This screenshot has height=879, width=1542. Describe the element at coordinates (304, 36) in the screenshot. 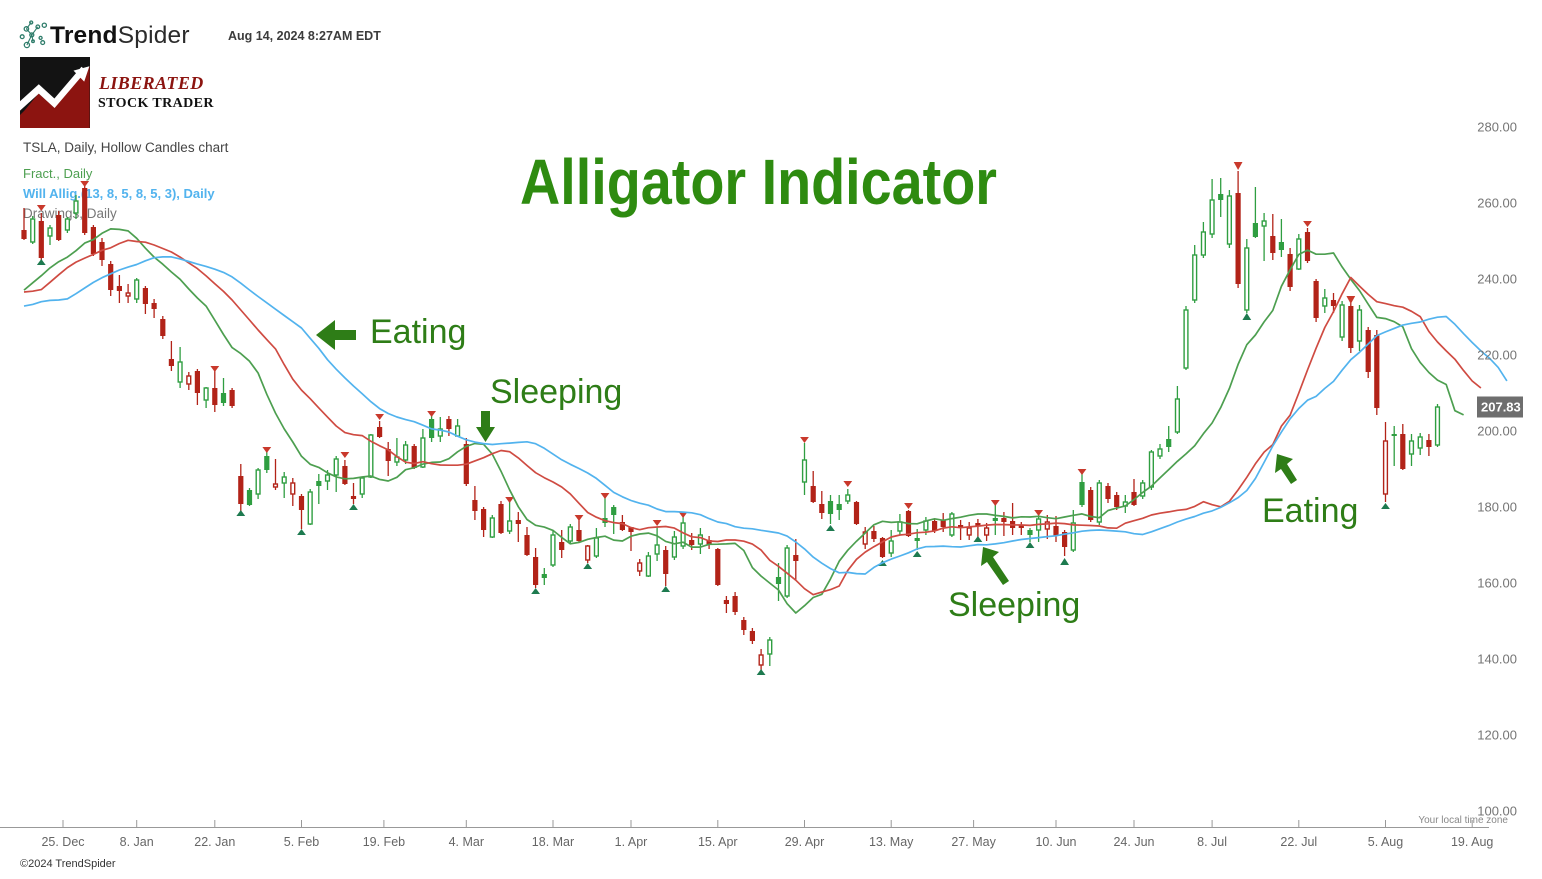

I see `svg-text: Aug 14, 2024 8:27AM EDT` at that location.